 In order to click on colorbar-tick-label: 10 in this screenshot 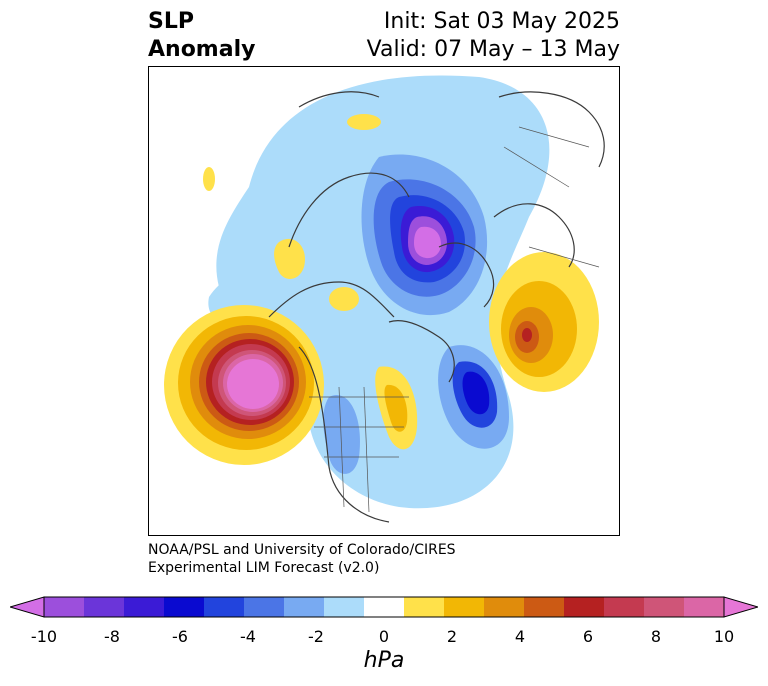, I will do `click(724, 636)`.